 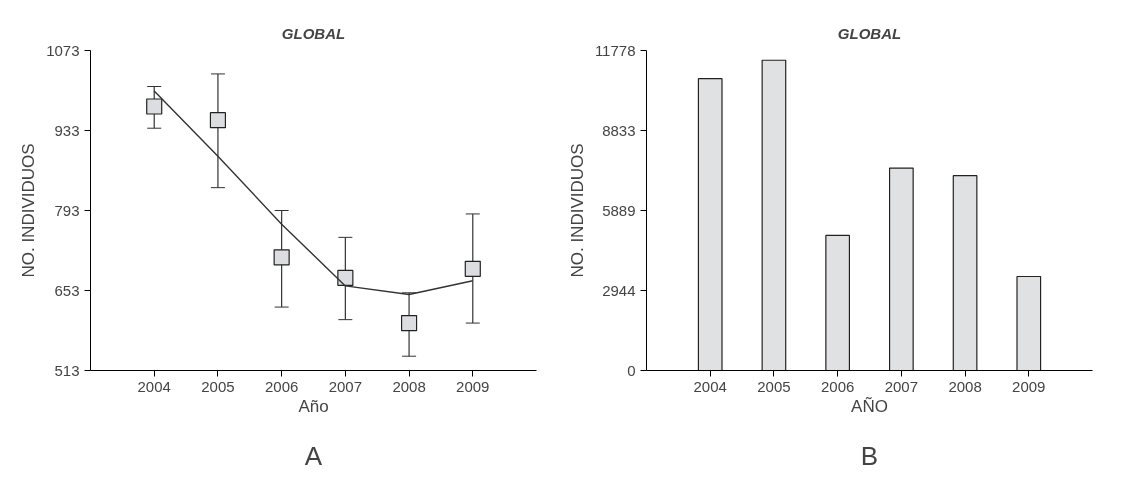 I want to click on x-axis-title: AÑO, so click(x=869, y=406).